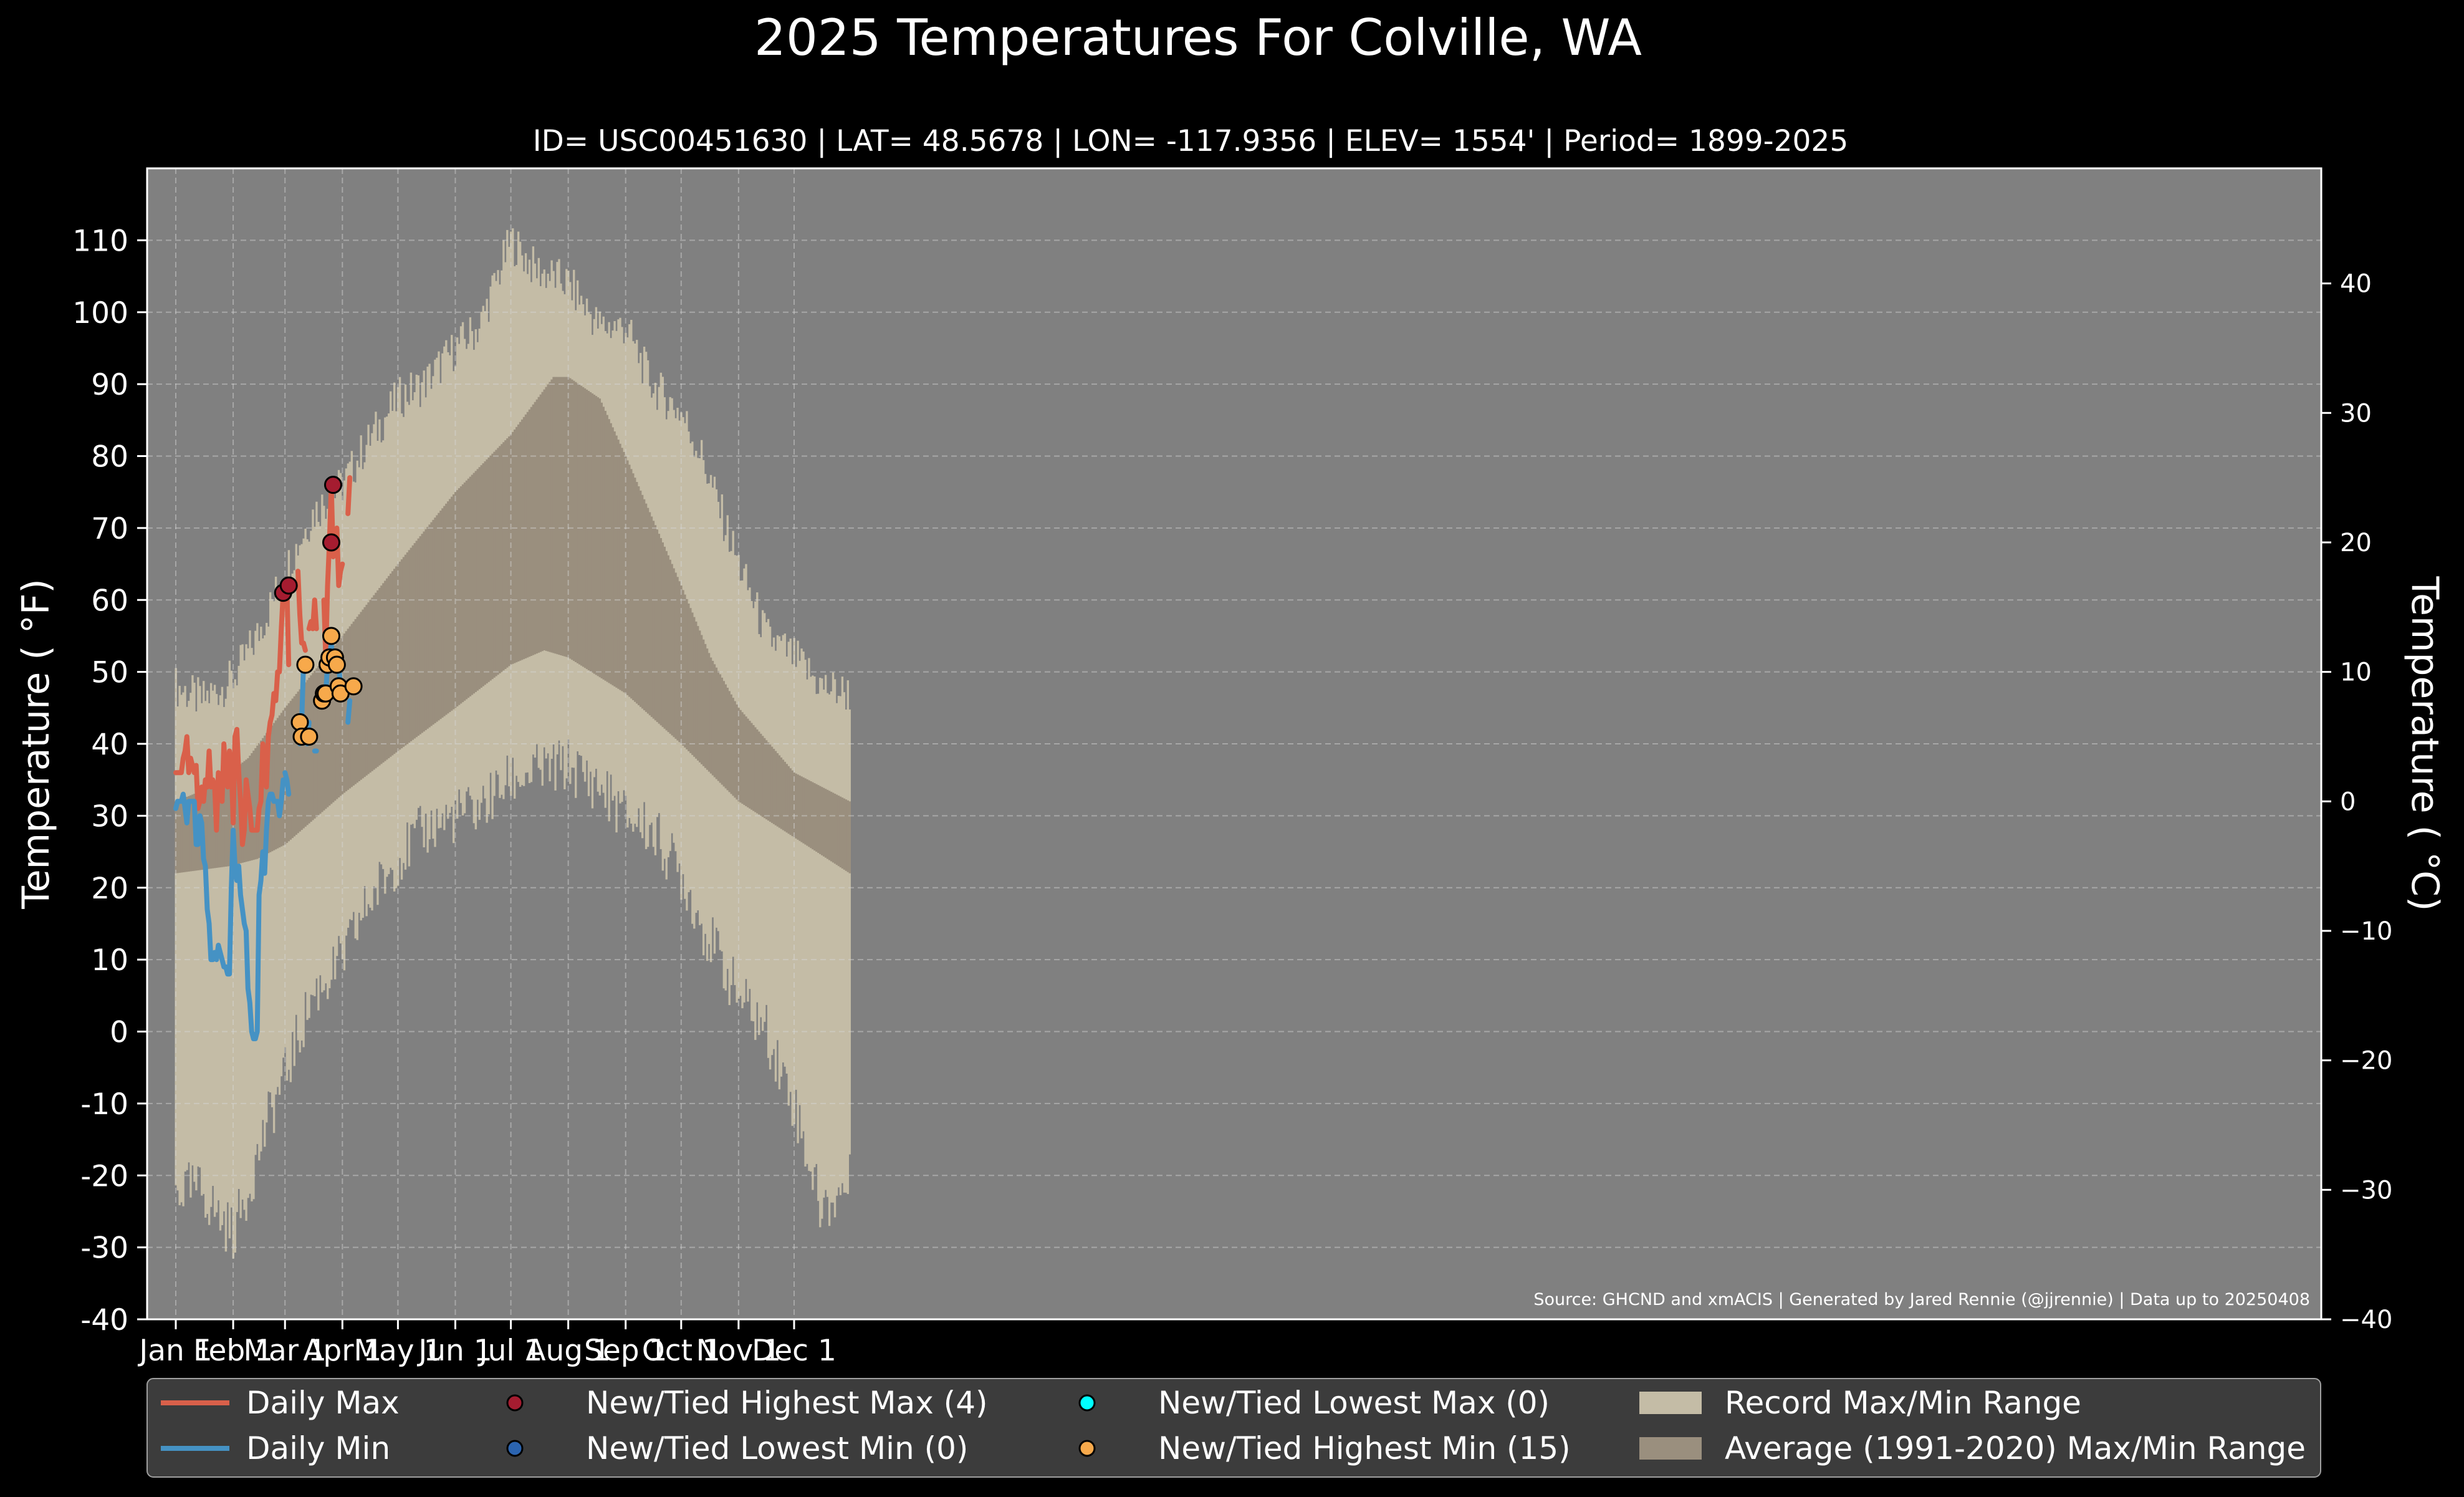 The image size is (2464, 1497). What do you see at coordinates (100, 313) in the screenshot?
I see `y-tick-label-left: 100` at bounding box center [100, 313].